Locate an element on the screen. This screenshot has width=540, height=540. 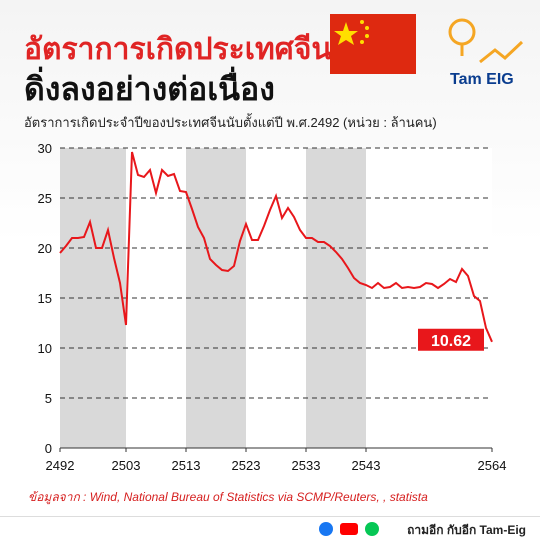
flag is located at coordinates (373, 44).